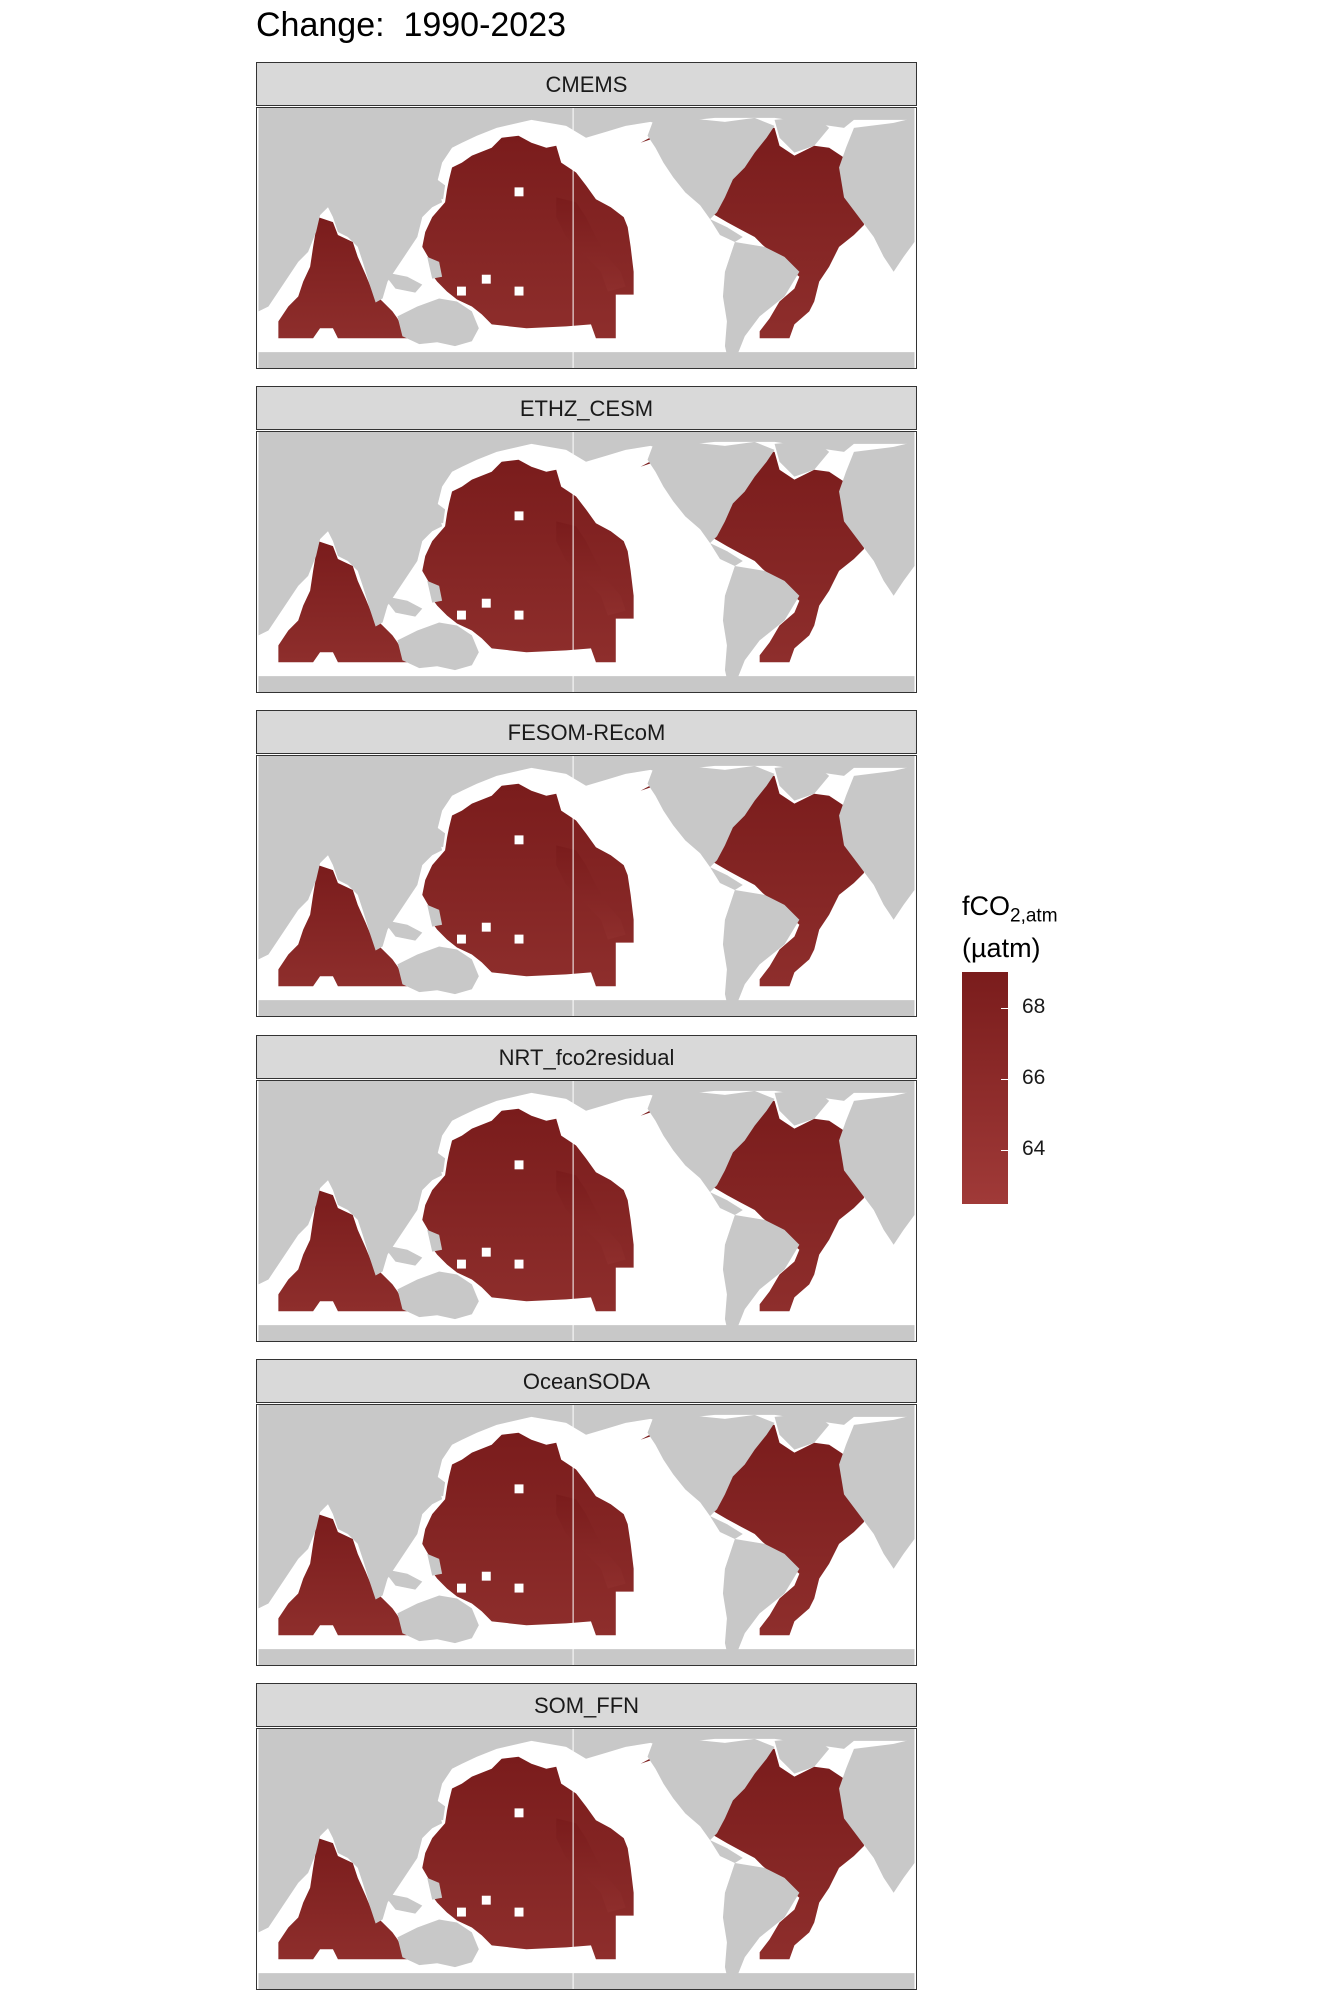 The width and height of the screenshot is (1344, 2016). Describe the element at coordinates (985, 1088) in the screenshot. I see `legend-colorbar` at that location.